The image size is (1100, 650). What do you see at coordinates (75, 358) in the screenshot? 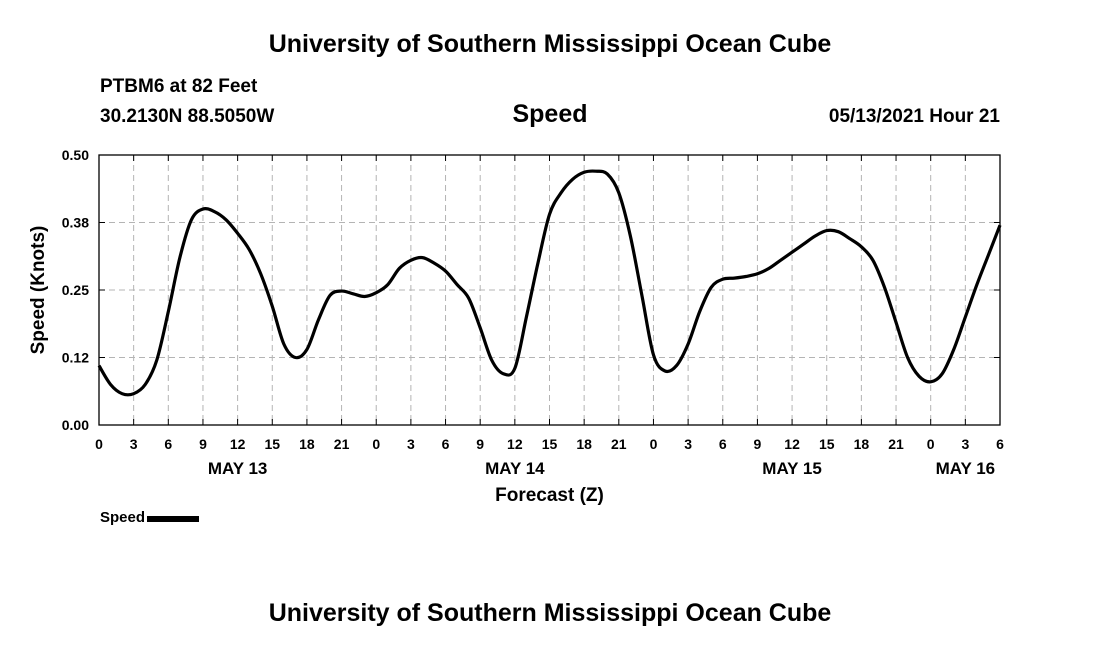
I see `y-tick-label: 0.12` at bounding box center [75, 358].